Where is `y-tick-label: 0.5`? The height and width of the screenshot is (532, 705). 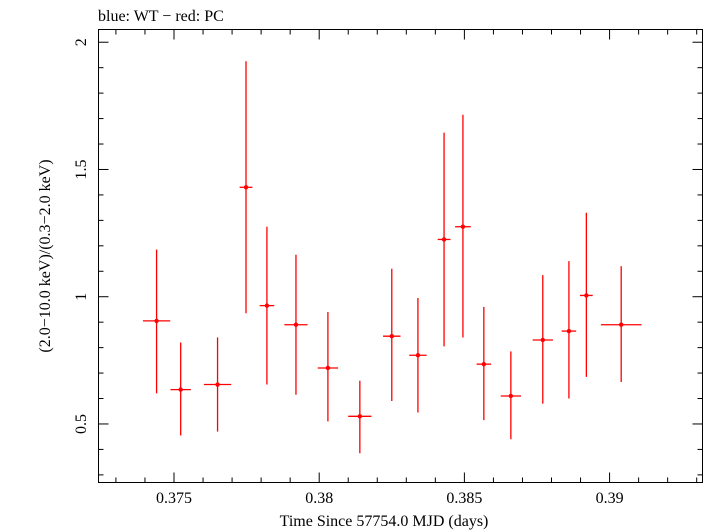 y-tick-label: 0.5 is located at coordinates (81, 424).